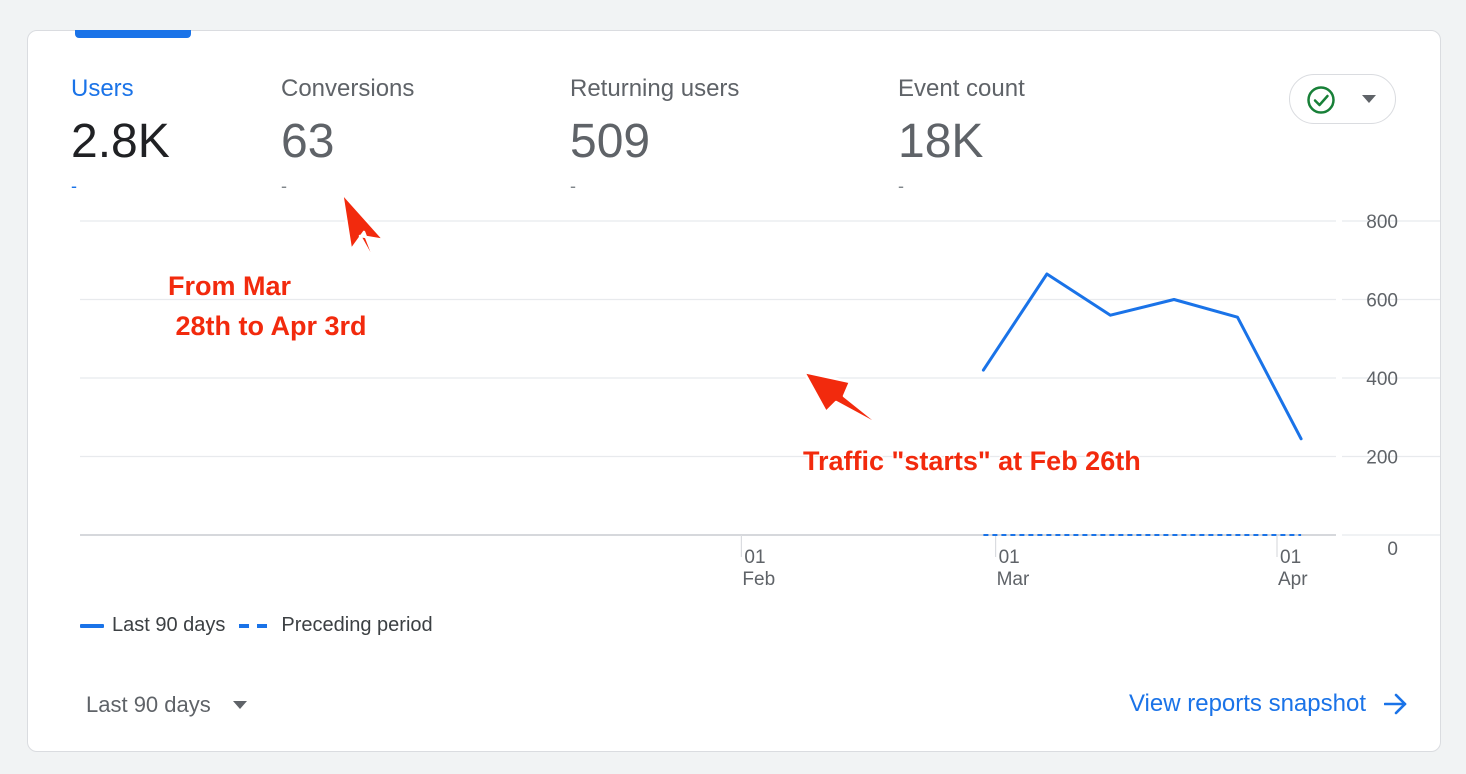 This screenshot has width=1466, height=774. Describe the element at coordinates (120, 141) in the screenshot. I see `metric-value: 2.8K` at that location.